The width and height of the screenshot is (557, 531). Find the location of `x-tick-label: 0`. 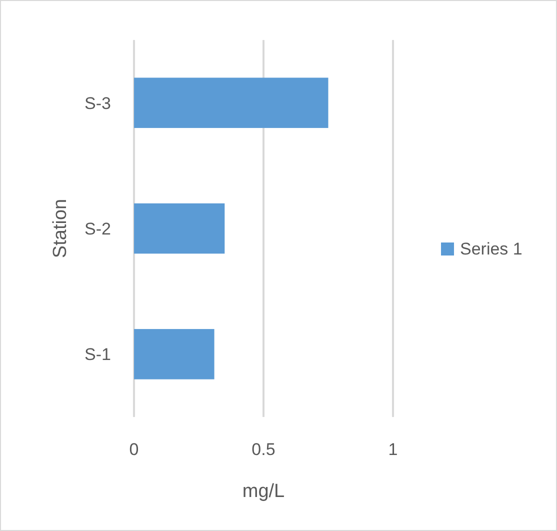

x-tick-label: 0 is located at coordinates (134, 449).